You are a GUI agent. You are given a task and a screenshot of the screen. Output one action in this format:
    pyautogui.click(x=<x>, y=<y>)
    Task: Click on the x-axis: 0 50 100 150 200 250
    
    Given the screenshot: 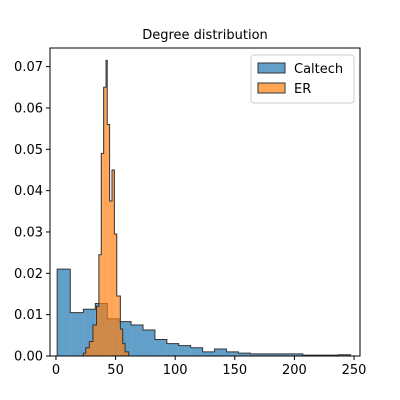 What is the action you would take?
    pyautogui.click(x=209, y=367)
    